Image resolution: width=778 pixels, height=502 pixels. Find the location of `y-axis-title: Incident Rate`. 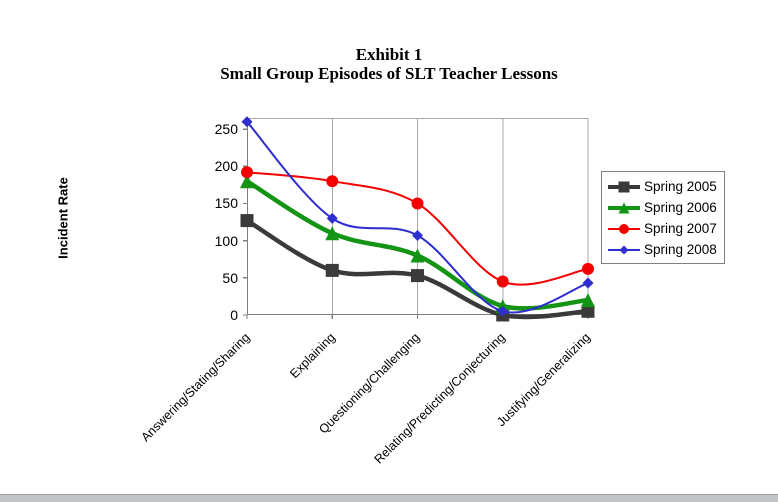

y-axis-title: Incident Rate is located at coordinates (63, 218).